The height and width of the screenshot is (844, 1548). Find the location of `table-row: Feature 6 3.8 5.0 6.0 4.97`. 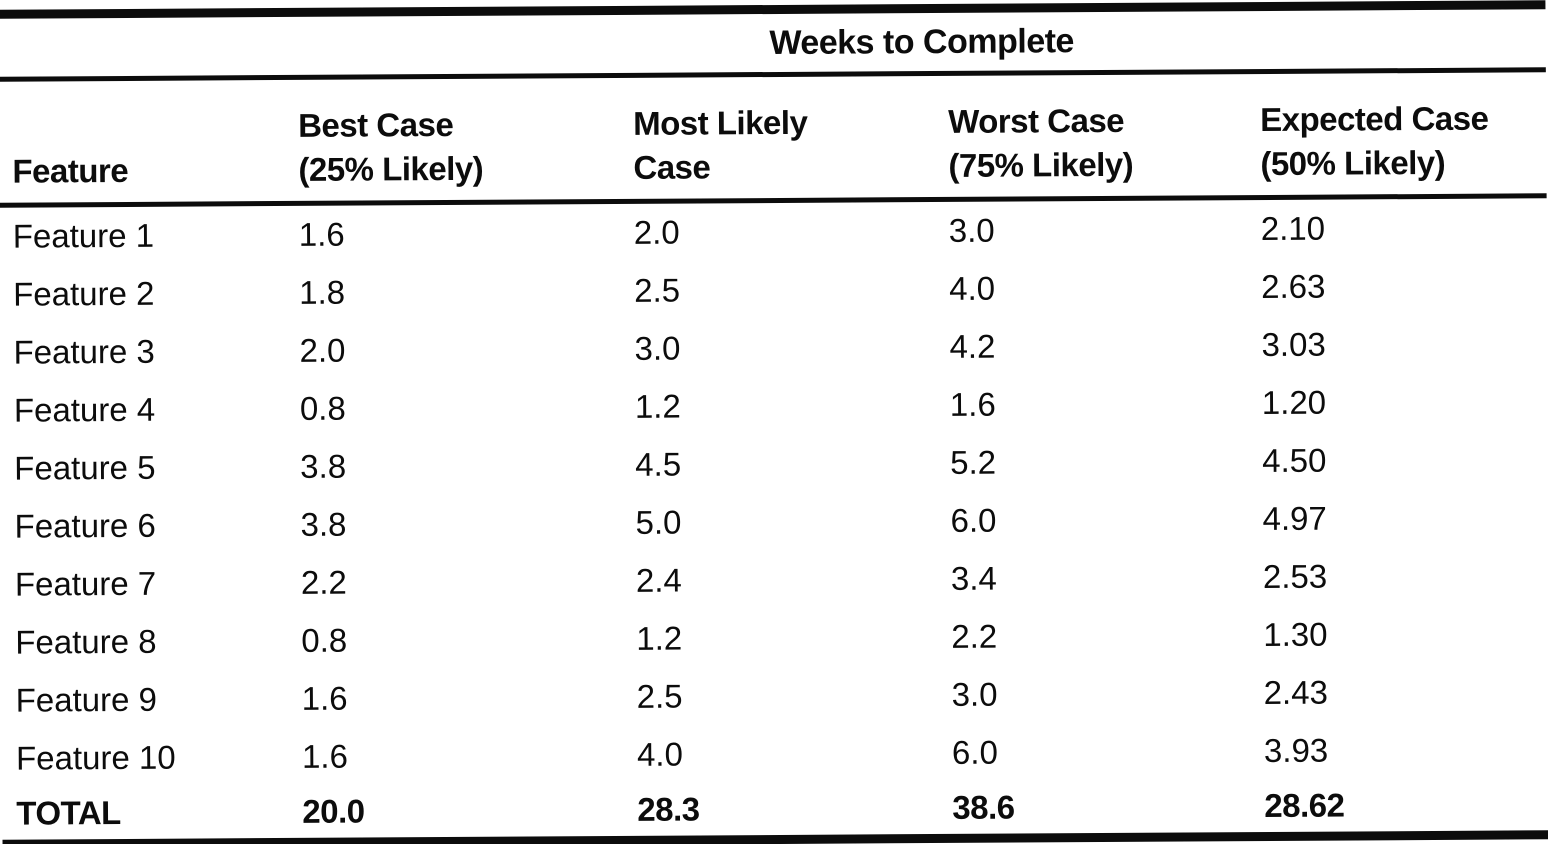

table-row: Feature 6 3.8 5.0 6.0 4.97 is located at coordinates (774, 521).